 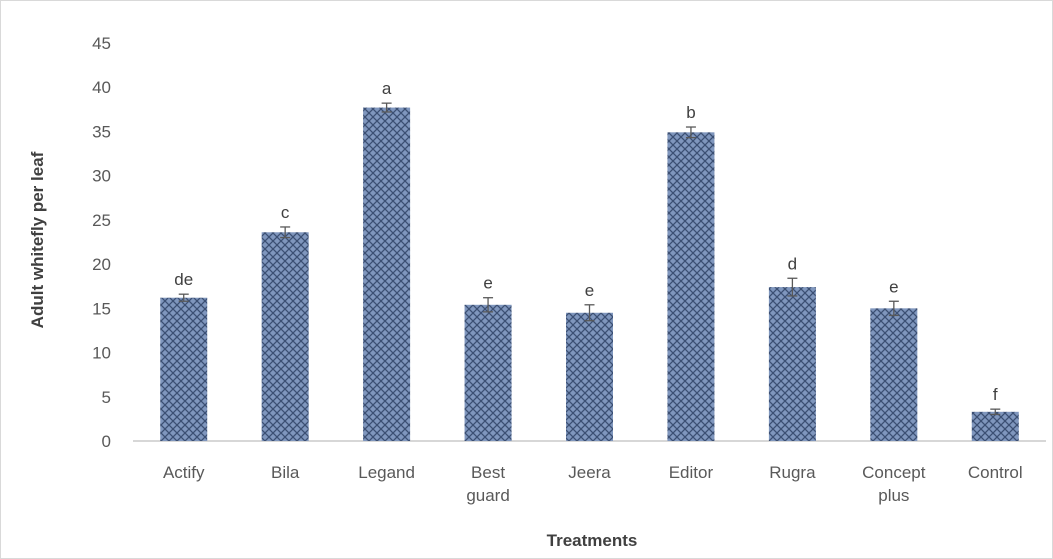 What do you see at coordinates (101, 353) in the screenshot?
I see `y-tick-label: 10` at bounding box center [101, 353].